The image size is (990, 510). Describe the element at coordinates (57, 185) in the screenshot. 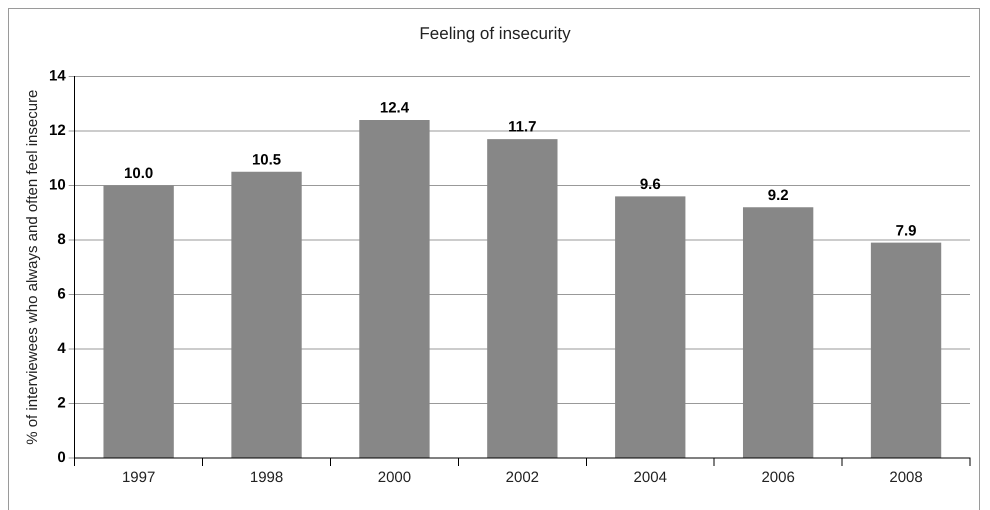

I see `y-tick-label: 10` at that location.